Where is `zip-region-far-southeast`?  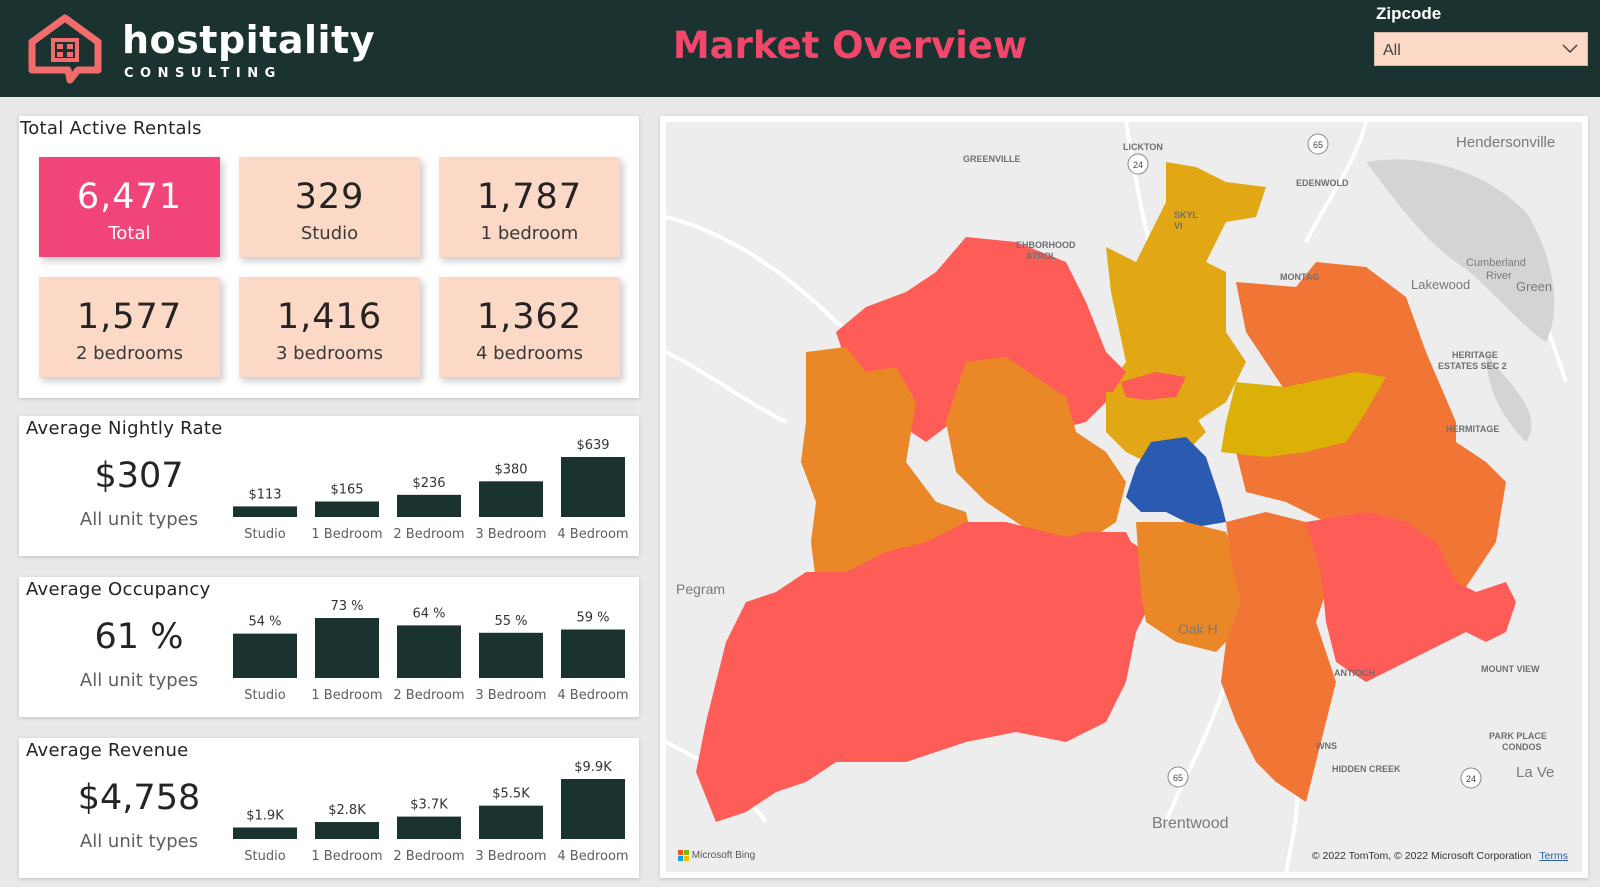 zip-region-far-southeast is located at coordinates (1411, 597).